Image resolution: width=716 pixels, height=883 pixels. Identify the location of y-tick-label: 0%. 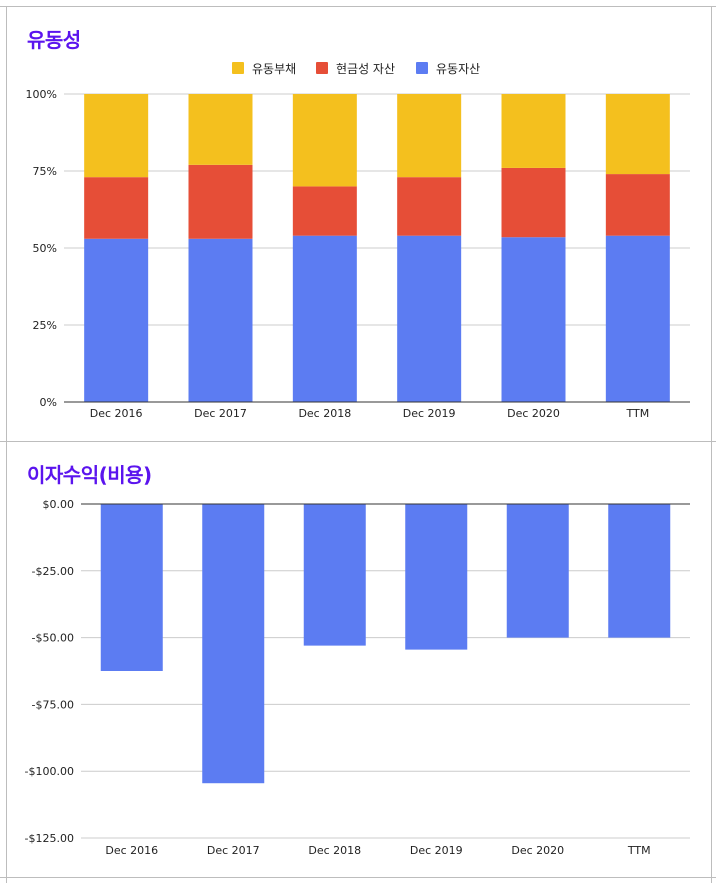
(48, 402).